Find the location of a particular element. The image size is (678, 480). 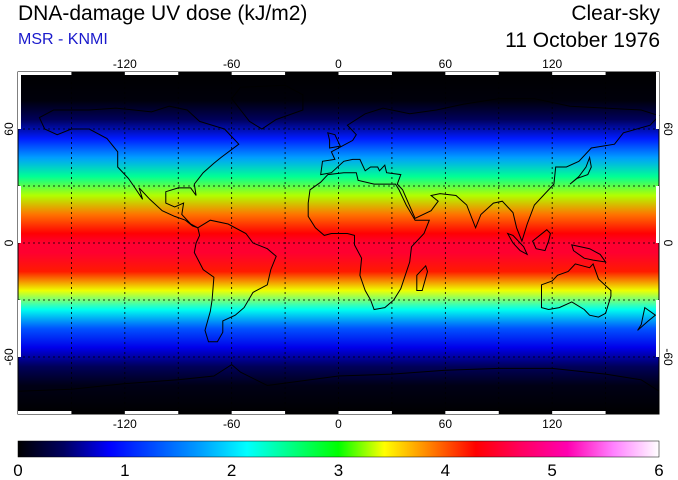

latitude-labels-left: 60 0 -60 is located at coordinates (9, 244).